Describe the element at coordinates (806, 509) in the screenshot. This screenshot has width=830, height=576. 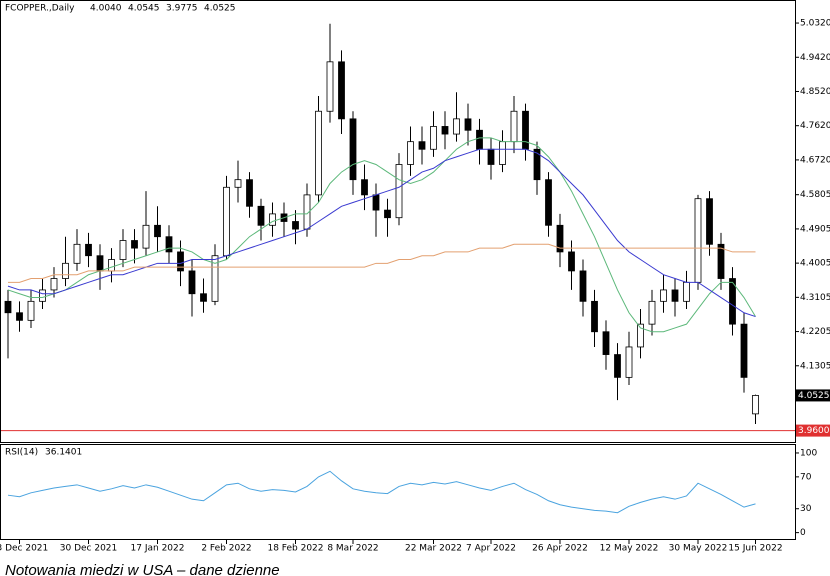
I see `rsi-tick-label: 30` at that location.